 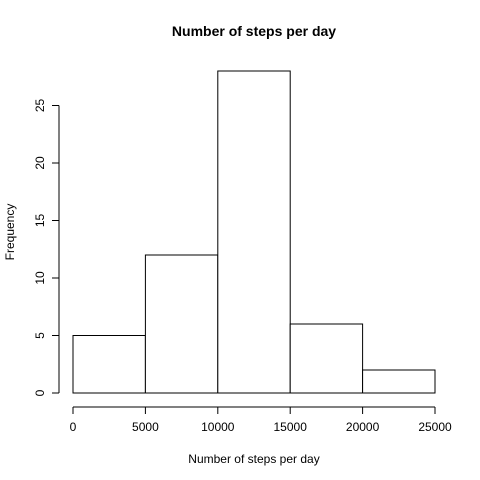 What do you see at coordinates (40, 335) in the screenshot?
I see `y-tick-label-1: 5` at bounding box center [40, 335].